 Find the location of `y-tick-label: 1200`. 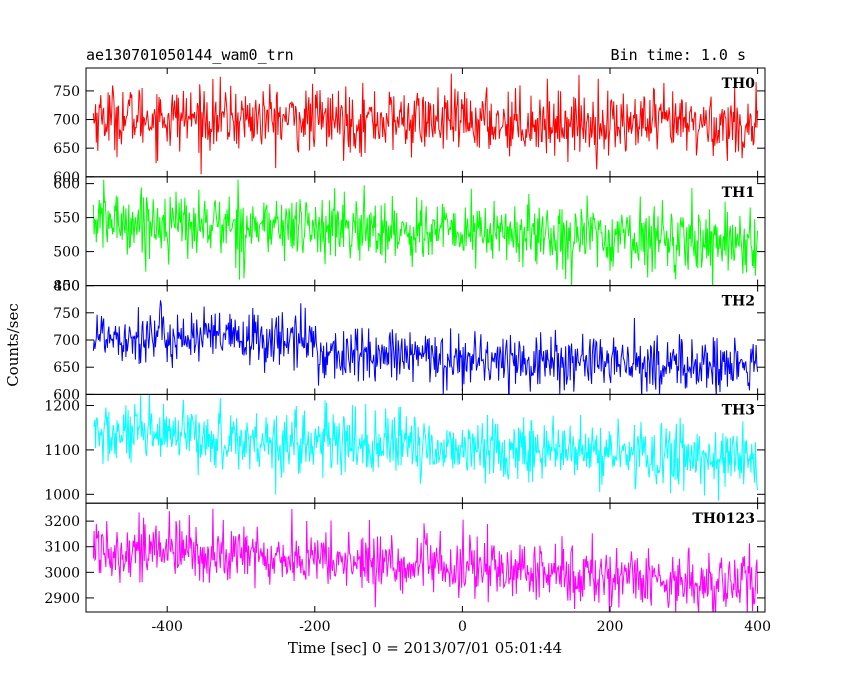

y-tick-label: 1200 is located at coordinates (62, 407).